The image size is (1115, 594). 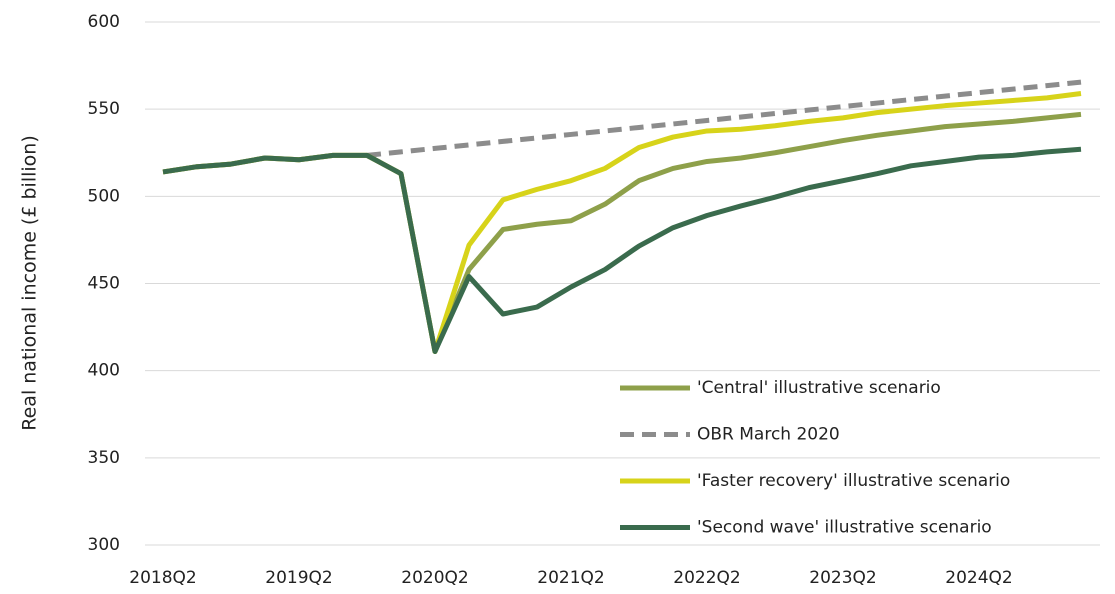 I want to click on legend-label: 'Second wave' illustrative scenario, so click(x=844, y=528).